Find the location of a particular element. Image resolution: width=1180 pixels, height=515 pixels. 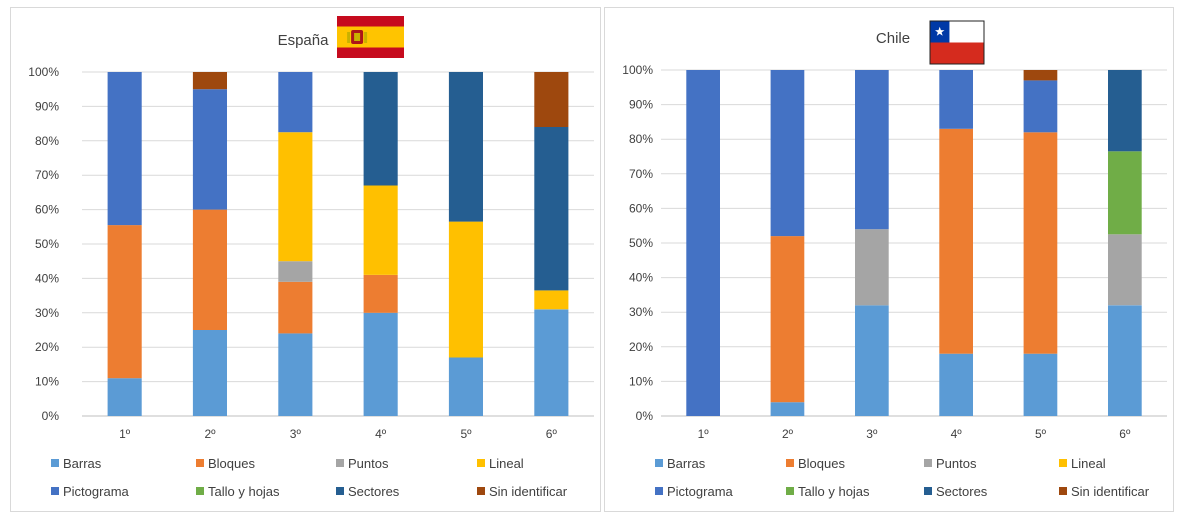

y-tick-label: 60% is located at coordinates (641, 208).